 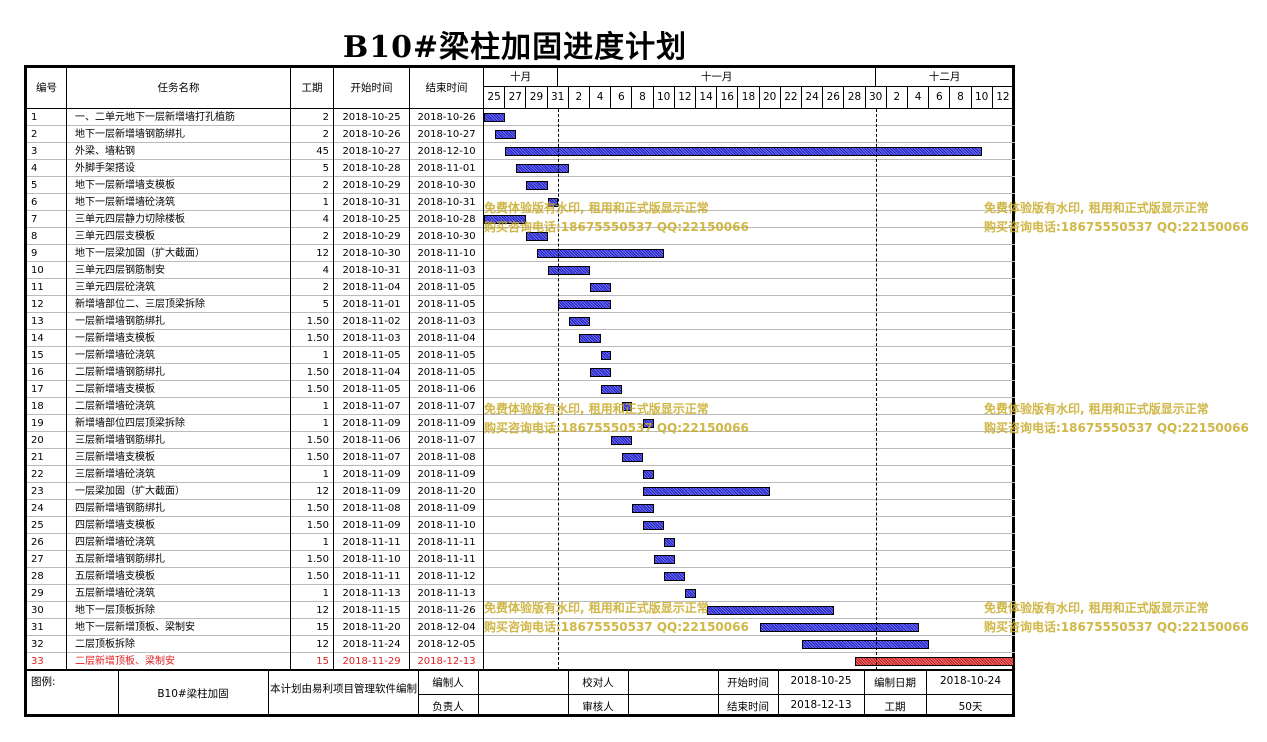 What do you see at coordinates (312, 236) in the screenshot?
I see `task-dur: 2` at bounding box center [312, 236].